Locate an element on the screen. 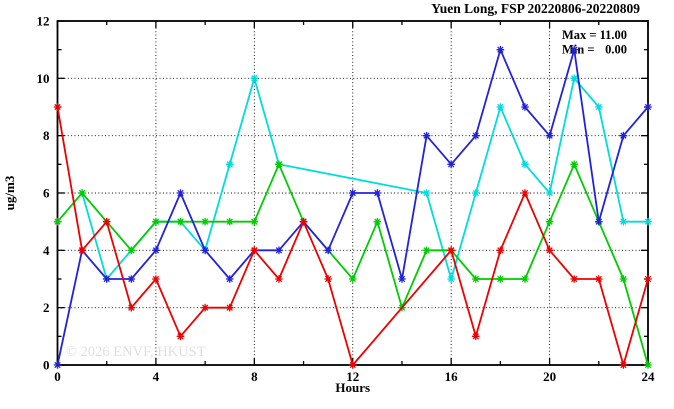 This screenshot has height=409, width=674. annotation-label: Min = is located at coordinates (578, 50).